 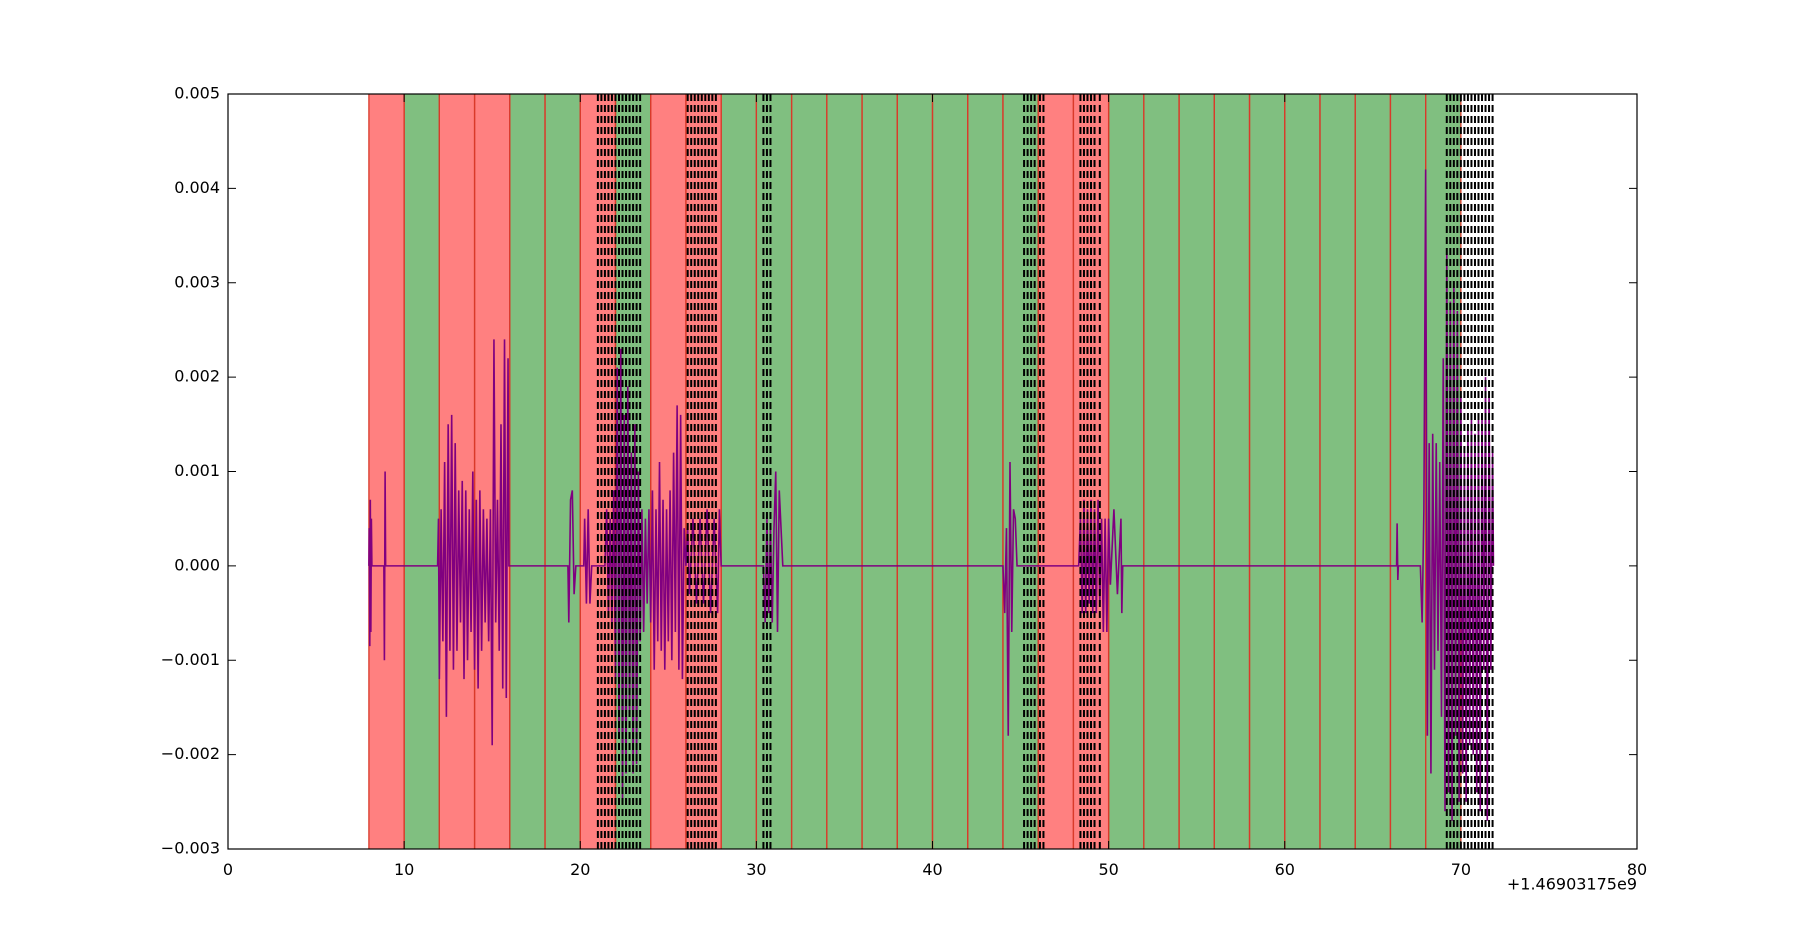 What do you see at coordinates (197, 187) in the screenshot?
I see `y-tick-label: 0.004` at bounding box center [197, 187].